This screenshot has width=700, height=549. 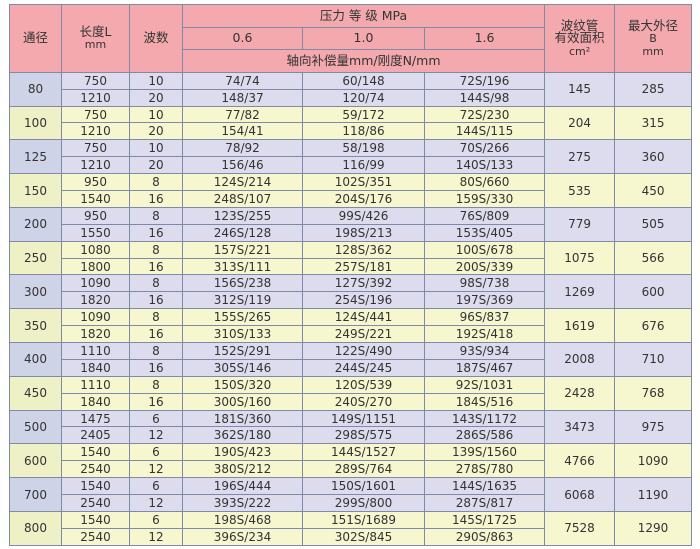 What do you see at coordinates (351, 165) in the screenshot?
I see `table-row: 1210 20 156/46 116/99 140S/133` at bounding box center [351, 165].